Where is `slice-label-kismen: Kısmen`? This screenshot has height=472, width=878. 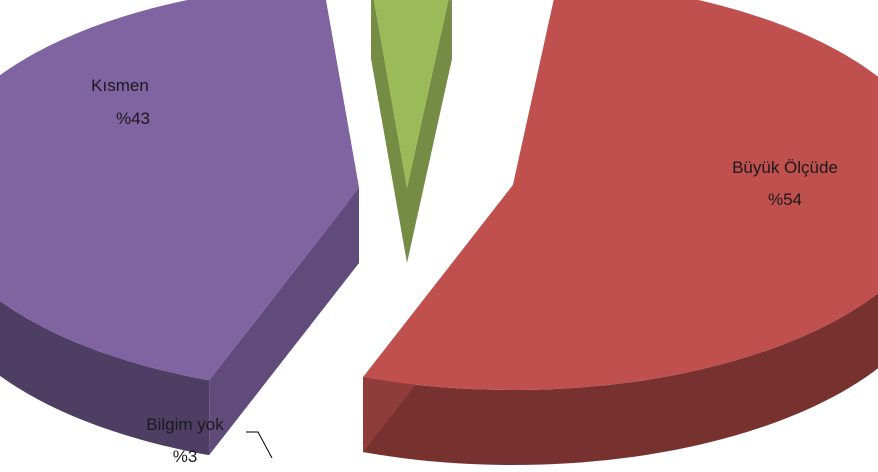
slice-label-kismen: Kısmen is located at coordinates (120, 85).